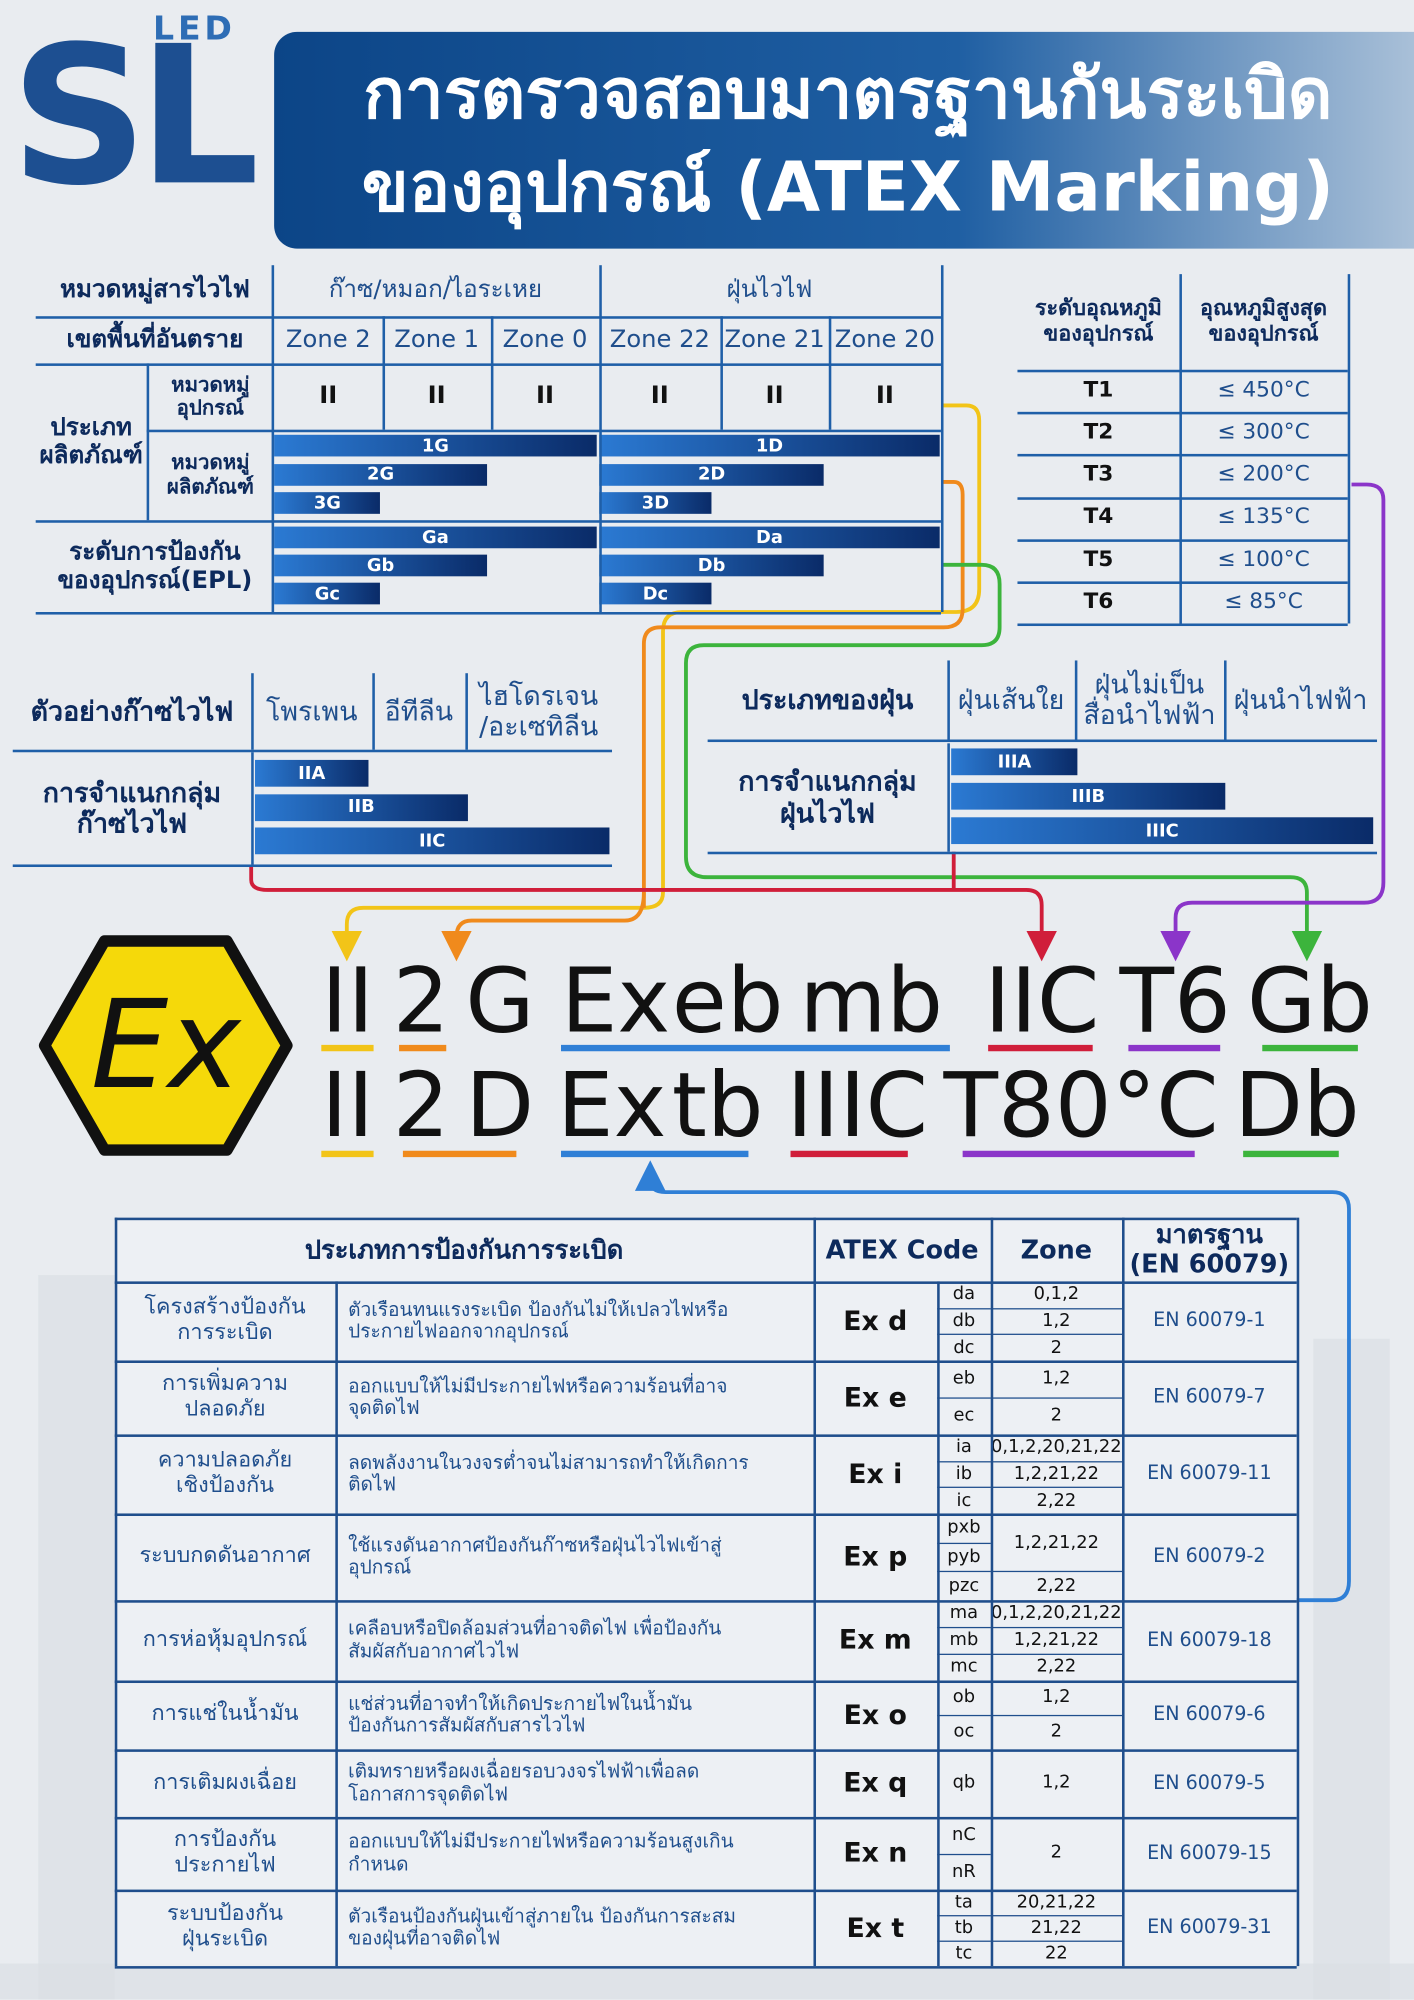  What do you see at coordinates (421, 1105) in the screenshot?
I see `marking-token: 2` at bounding box center [421, 1105].